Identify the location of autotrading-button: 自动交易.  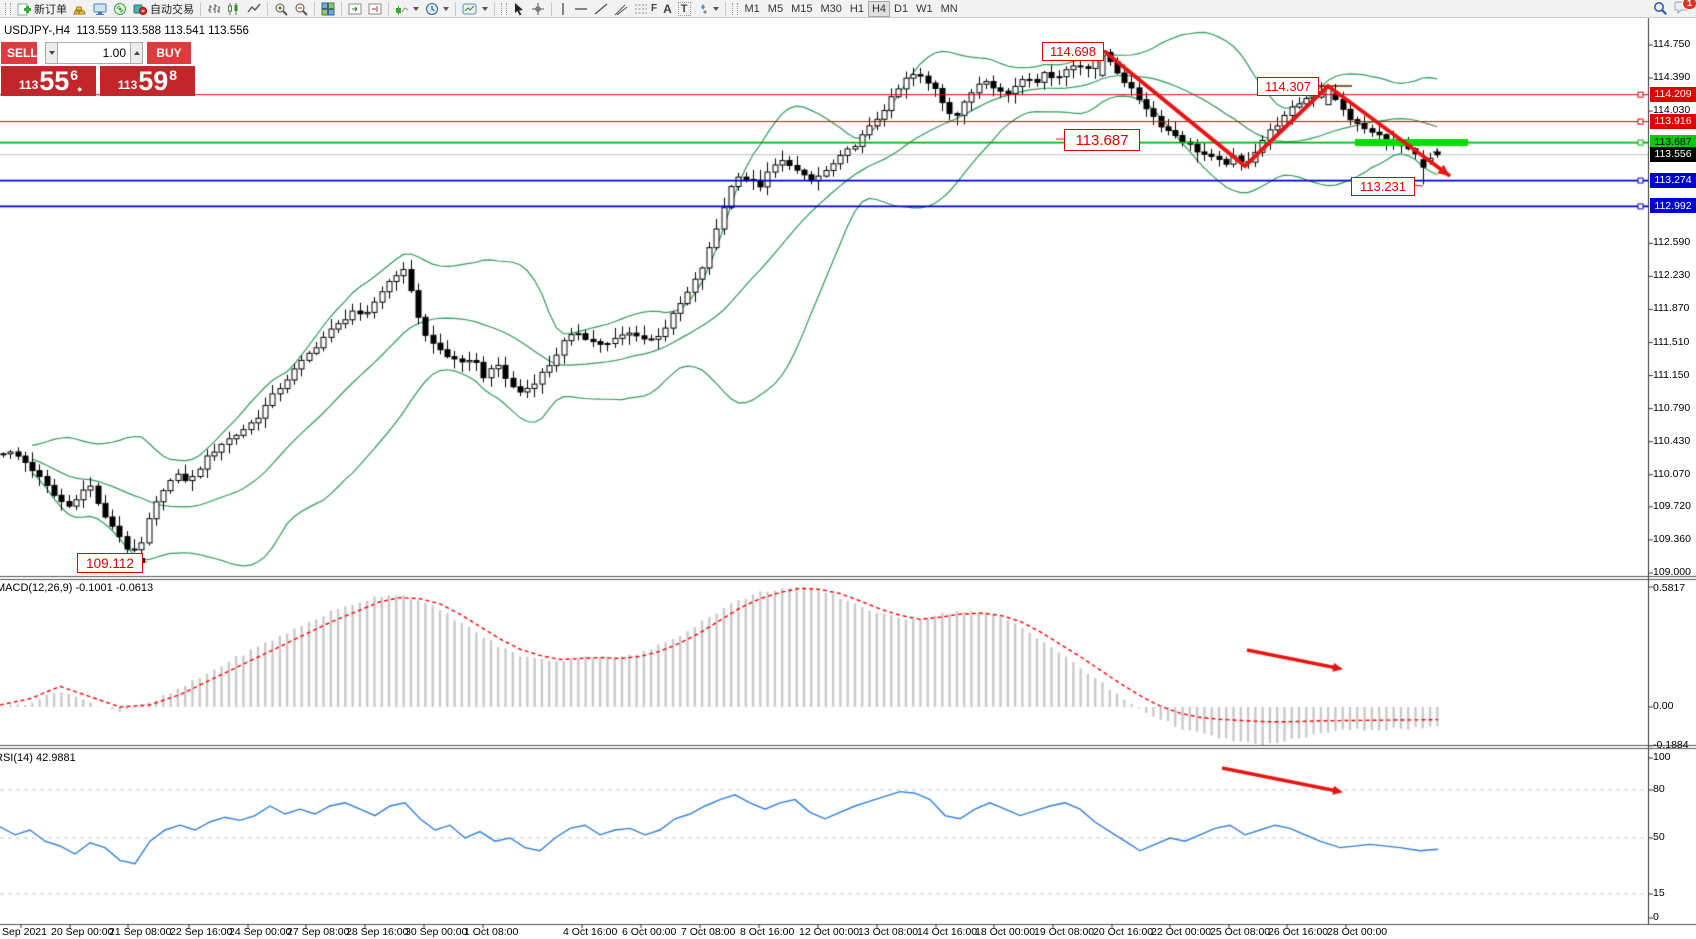
(163, 9).